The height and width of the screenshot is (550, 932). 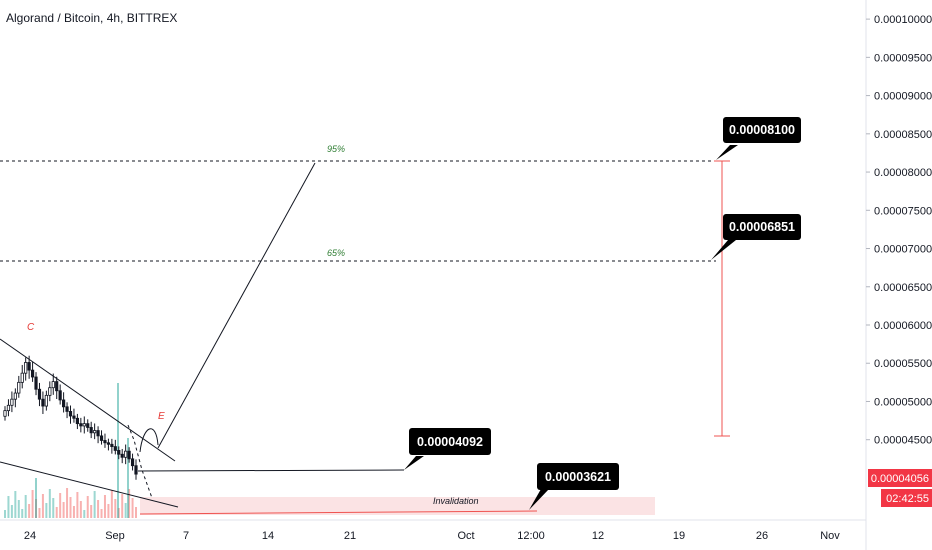 I want to click on time-tick-label: 12, so click(x=598, y=536).